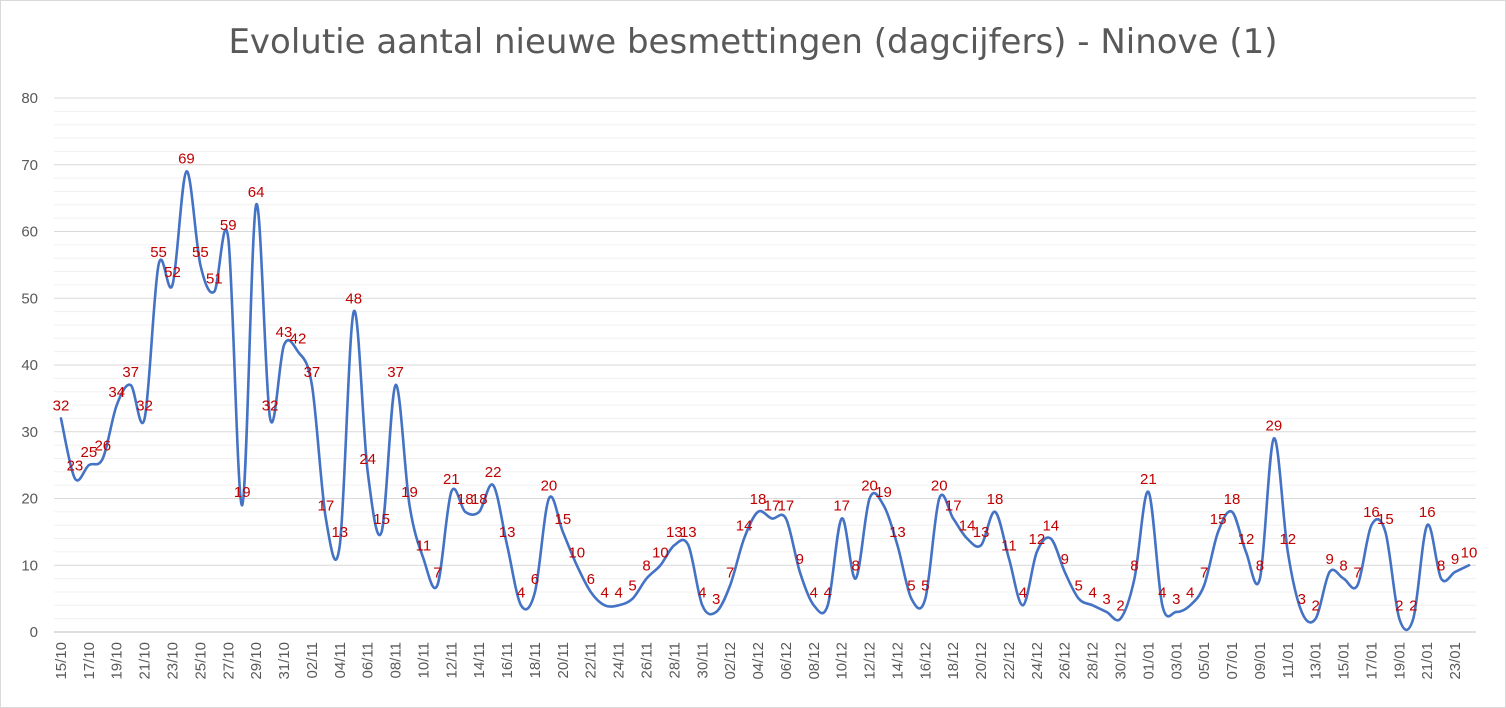 Image resolution: width=1506 pixels, height=708 pixels. Describe the element at coordinates (75, 465) in the screenshot. I see `data-label: 23` at that location.